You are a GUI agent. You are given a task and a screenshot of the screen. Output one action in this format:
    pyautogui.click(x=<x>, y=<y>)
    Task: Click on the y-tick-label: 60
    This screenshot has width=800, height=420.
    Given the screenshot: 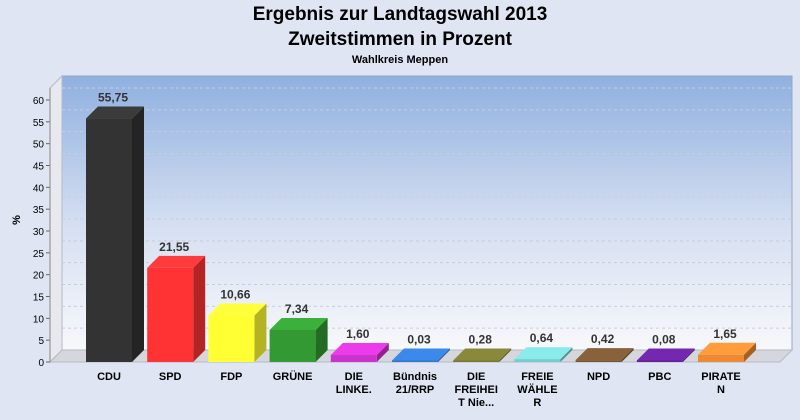 What is the action you would take?
    pyautogui.click(x=39, y=101)
    